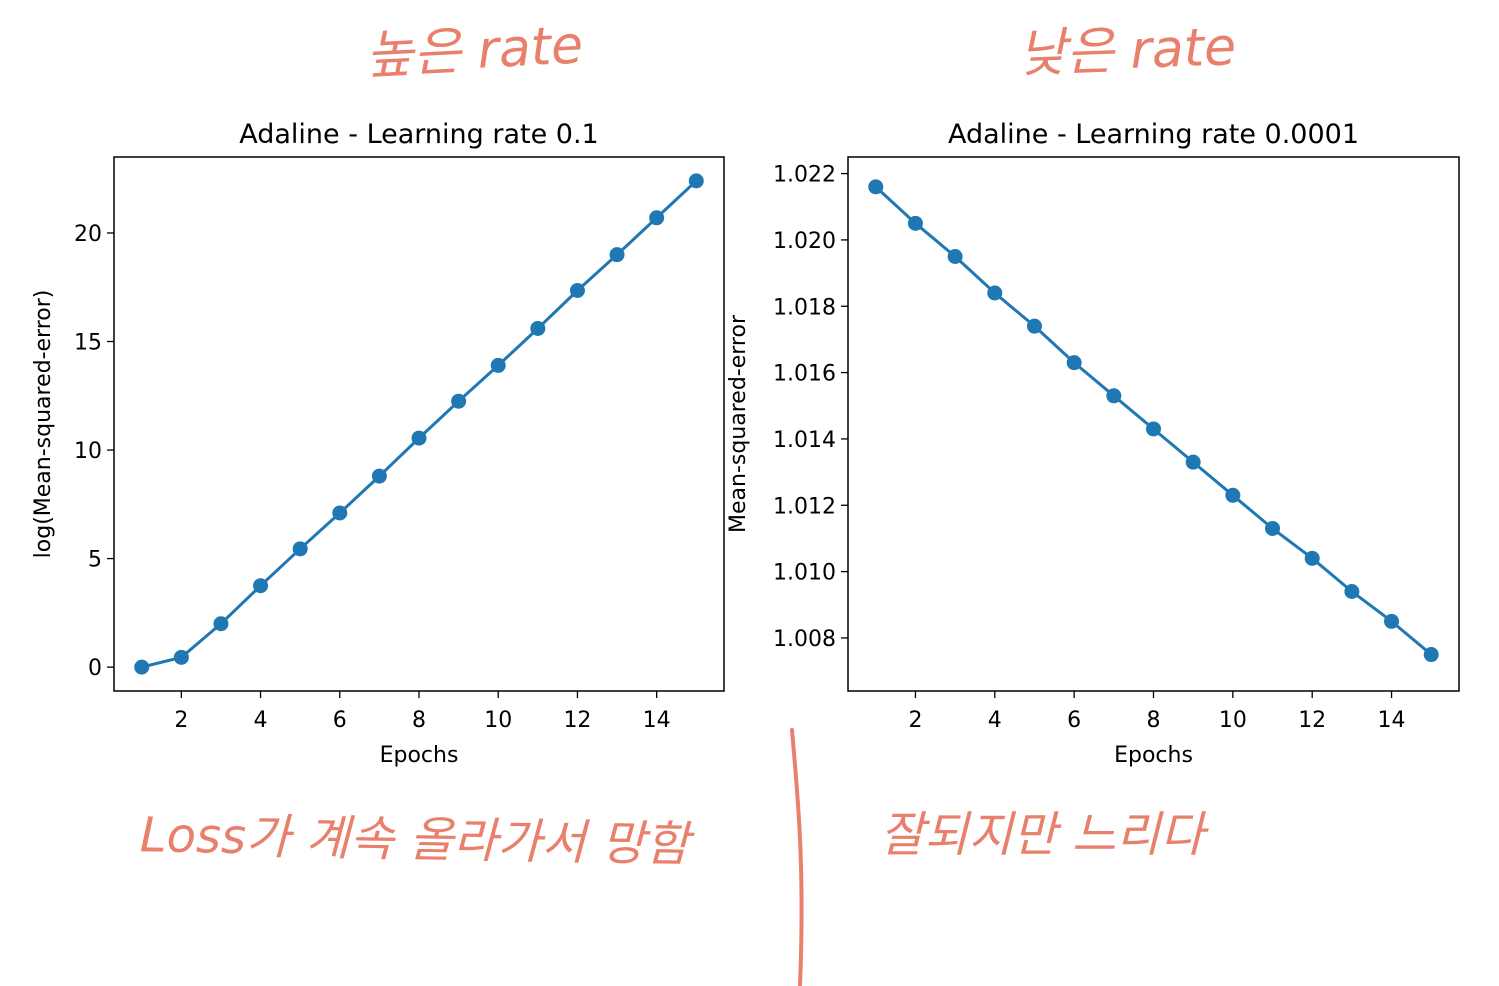  Describe the element at coordinates (804, 639) in the screenshot. I see `y-tick-label: 1.008` at that location.